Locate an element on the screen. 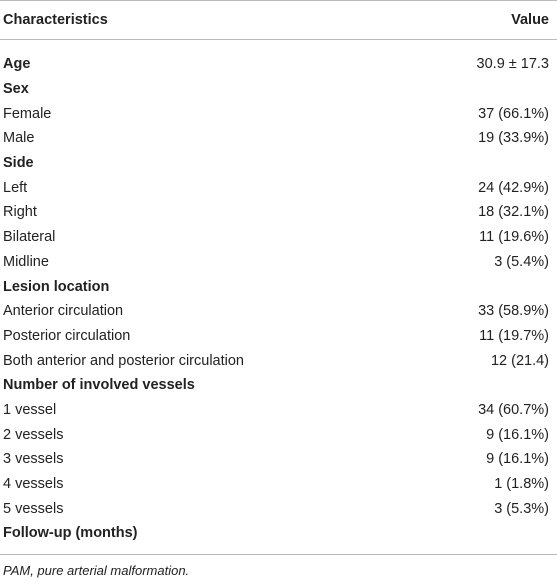 The height and width of the screenshot is (584, 557). row-label: Age is located at coordinates (17, 64).